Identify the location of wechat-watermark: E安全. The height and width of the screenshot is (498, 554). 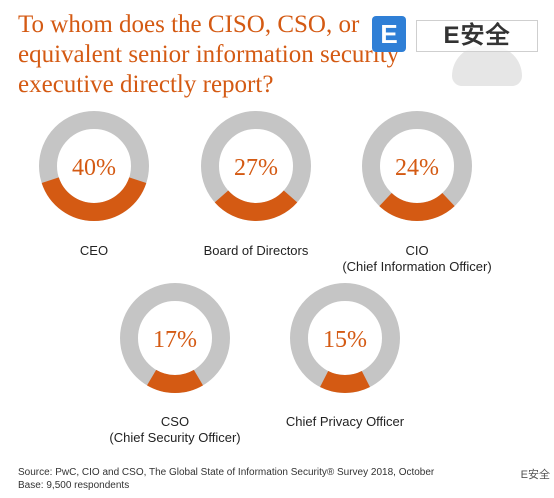
(535, 475).